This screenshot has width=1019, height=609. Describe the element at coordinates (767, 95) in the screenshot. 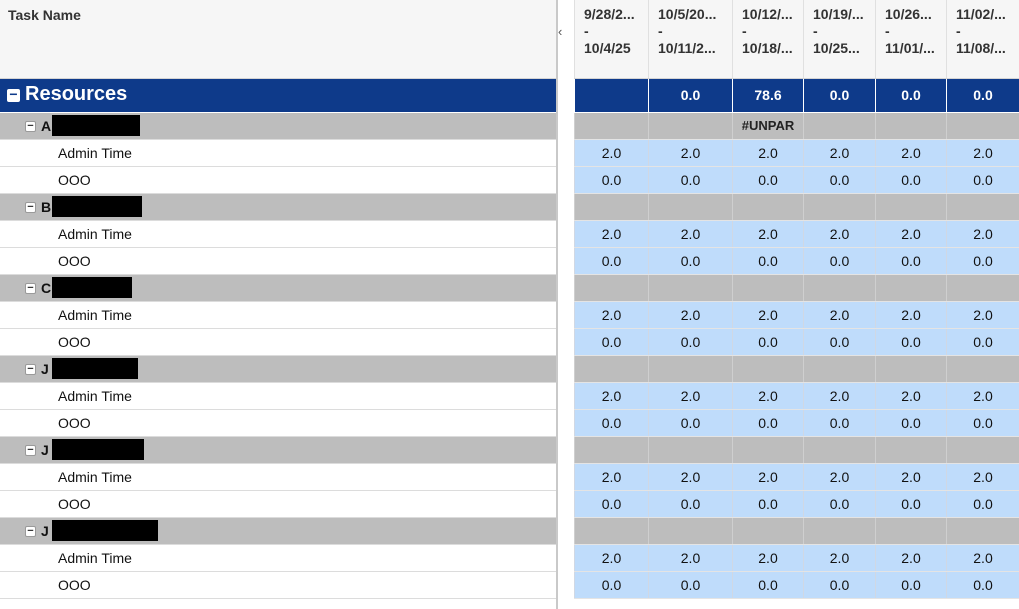

I see `value-cell: 78.6` at that location.